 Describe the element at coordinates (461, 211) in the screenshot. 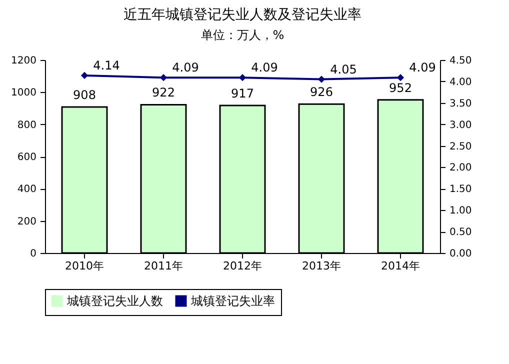

I see `y2-tick-label: 1.00` at that location.